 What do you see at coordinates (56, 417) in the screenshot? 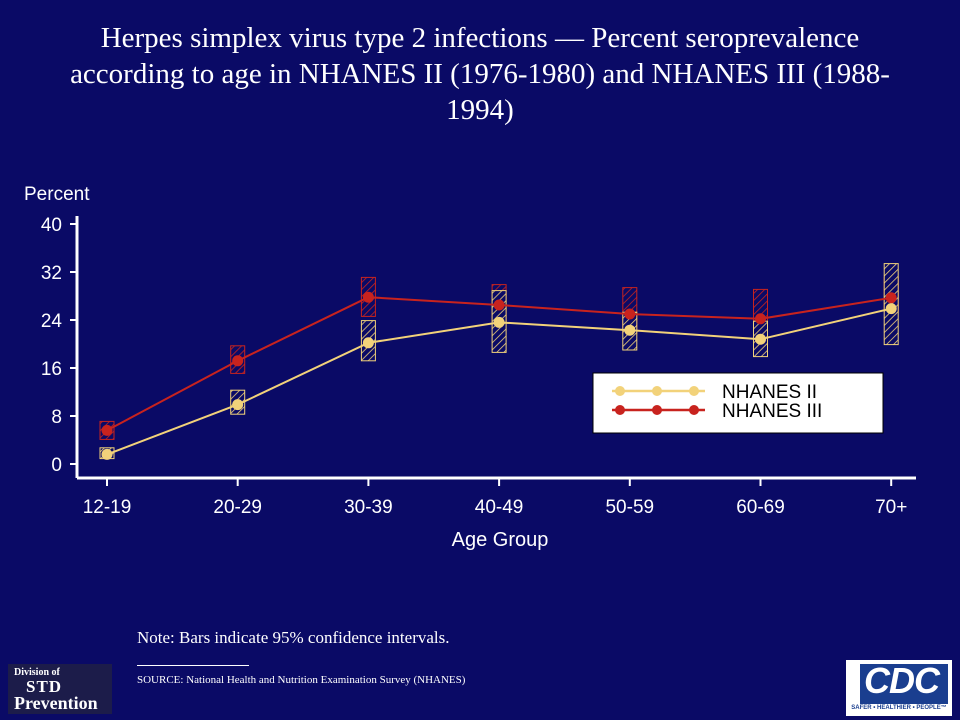
I see `y-tick-label: 8` at bounding box center [56, 417].